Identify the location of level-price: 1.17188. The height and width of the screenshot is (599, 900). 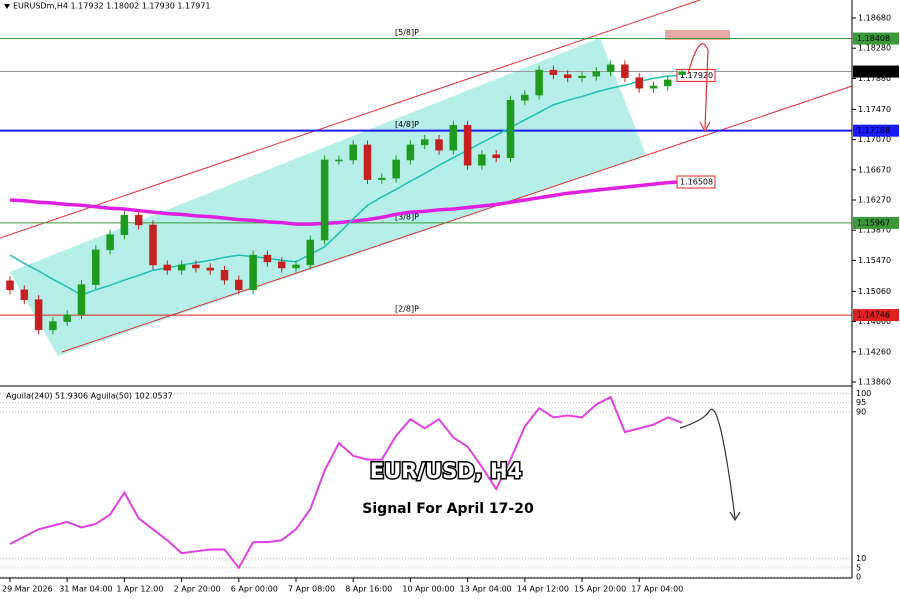
(873, 130).